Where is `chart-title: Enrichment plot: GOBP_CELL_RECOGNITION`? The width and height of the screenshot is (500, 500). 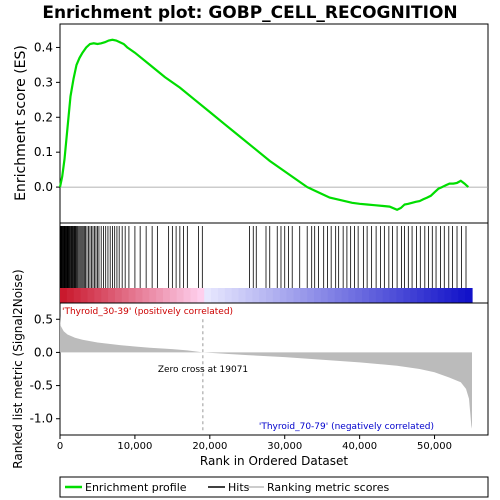 chart-title: Enrichment plot: GOBP_CELL_RECOGNITION is located at coordinates (249, 13).